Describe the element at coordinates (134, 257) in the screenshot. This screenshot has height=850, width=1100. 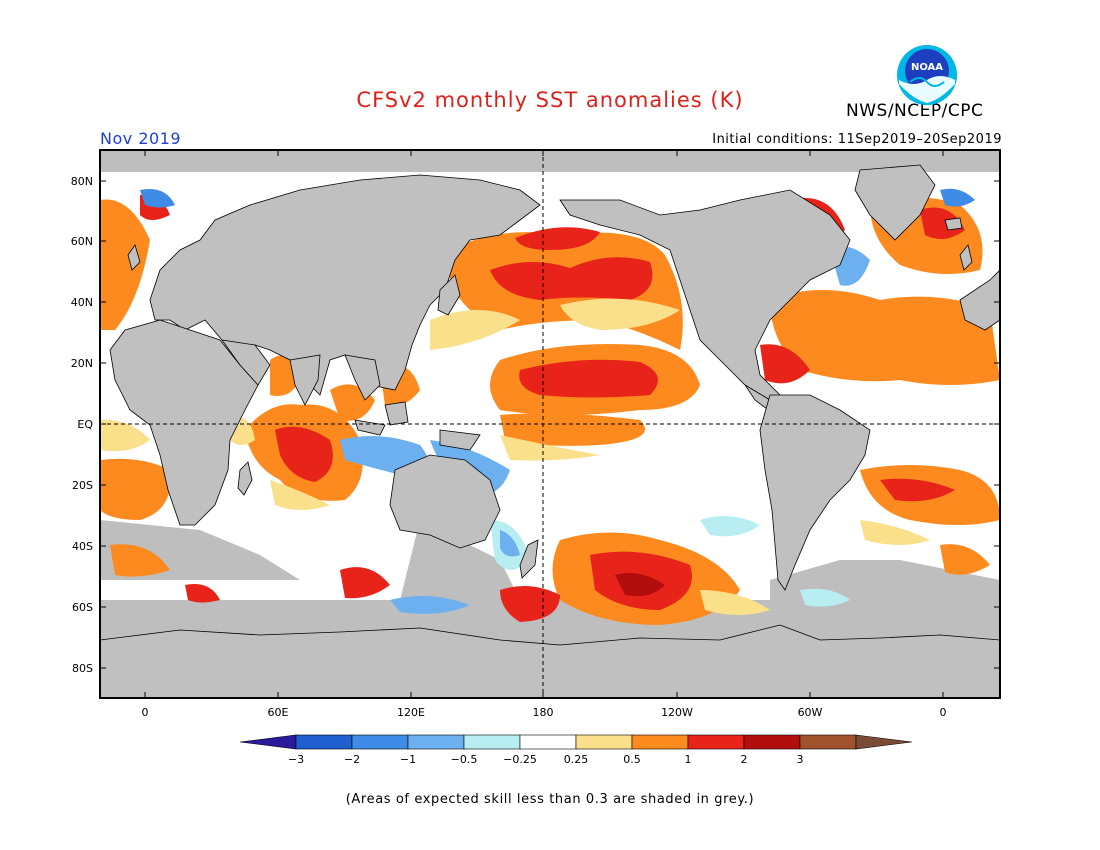
I see `uk-land` at that location.